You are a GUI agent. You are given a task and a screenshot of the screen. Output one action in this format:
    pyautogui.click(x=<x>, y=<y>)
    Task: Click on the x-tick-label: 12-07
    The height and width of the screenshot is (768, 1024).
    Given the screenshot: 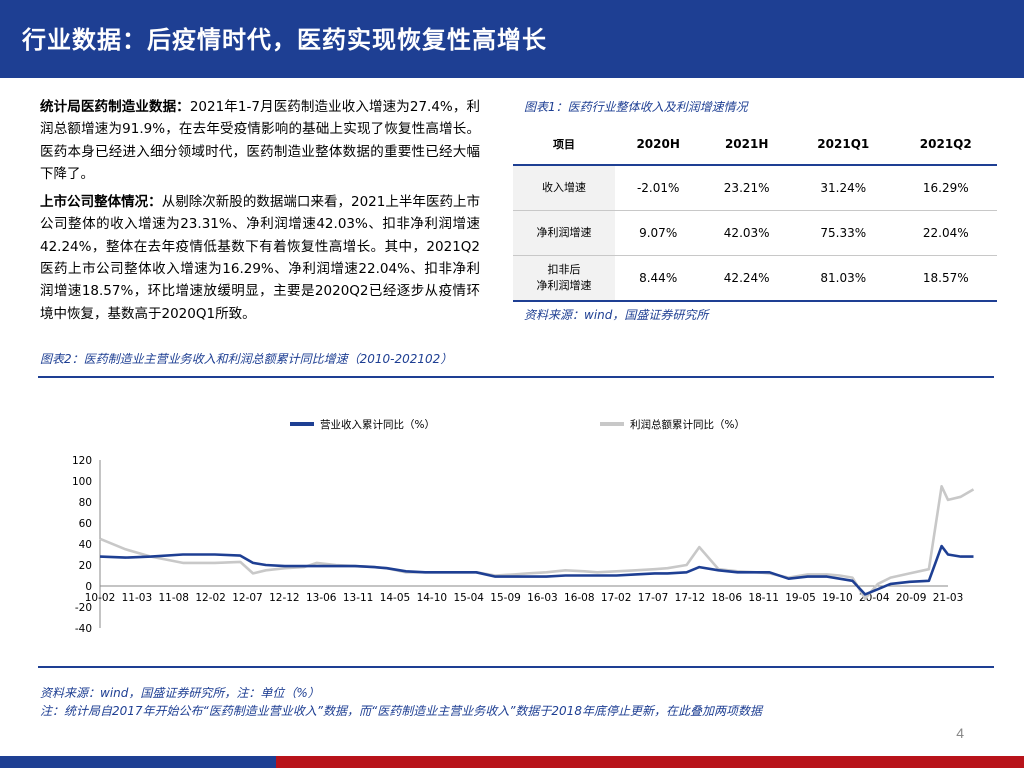 What is the action you would take?
    pyautogui.click(x=247, y=598)
    